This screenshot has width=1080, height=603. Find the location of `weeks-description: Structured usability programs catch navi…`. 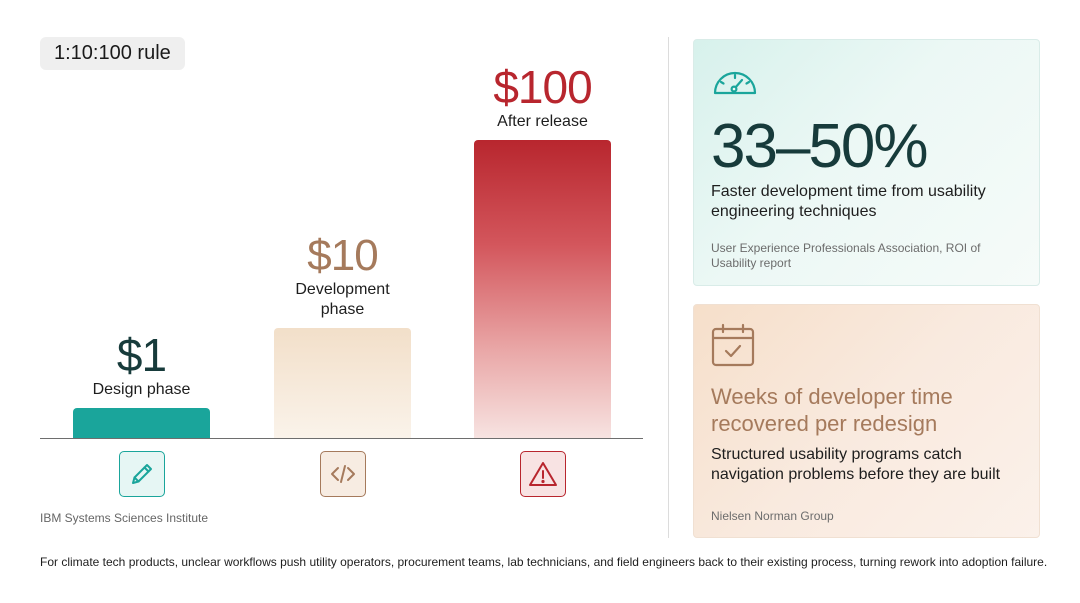

weeks-description: Structured usability programs catch navi… is located at coordinates (856, 464).